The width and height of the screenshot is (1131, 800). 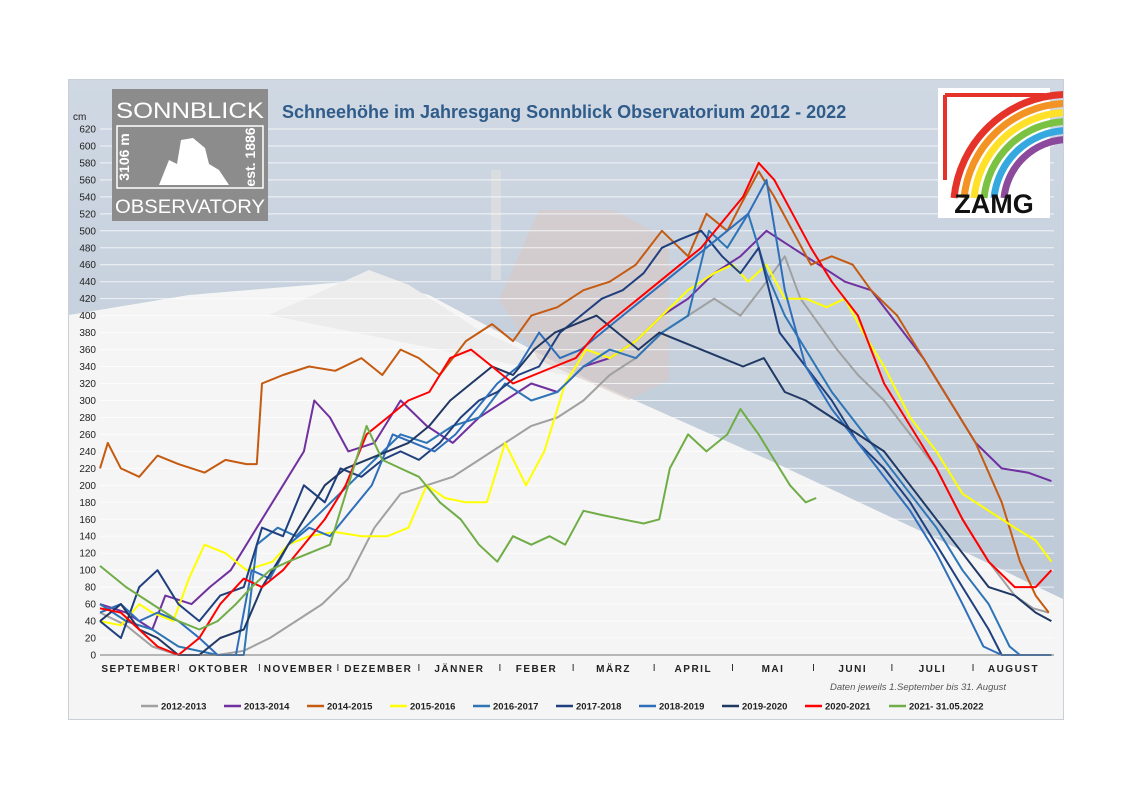 I want to click on y-tick-label: 100, so click(x=87, y=571).